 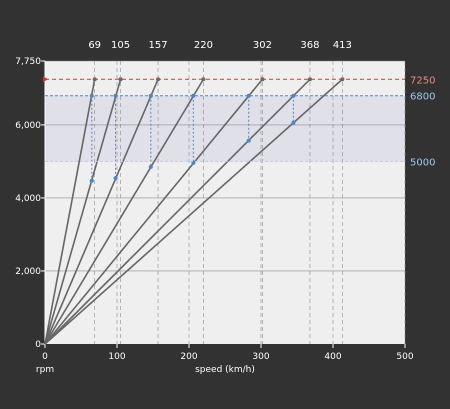 What do you see at coordinates (404, 357) in the screenshot?
I see `x-tick-label: 500` at bounding box center [404, 357].